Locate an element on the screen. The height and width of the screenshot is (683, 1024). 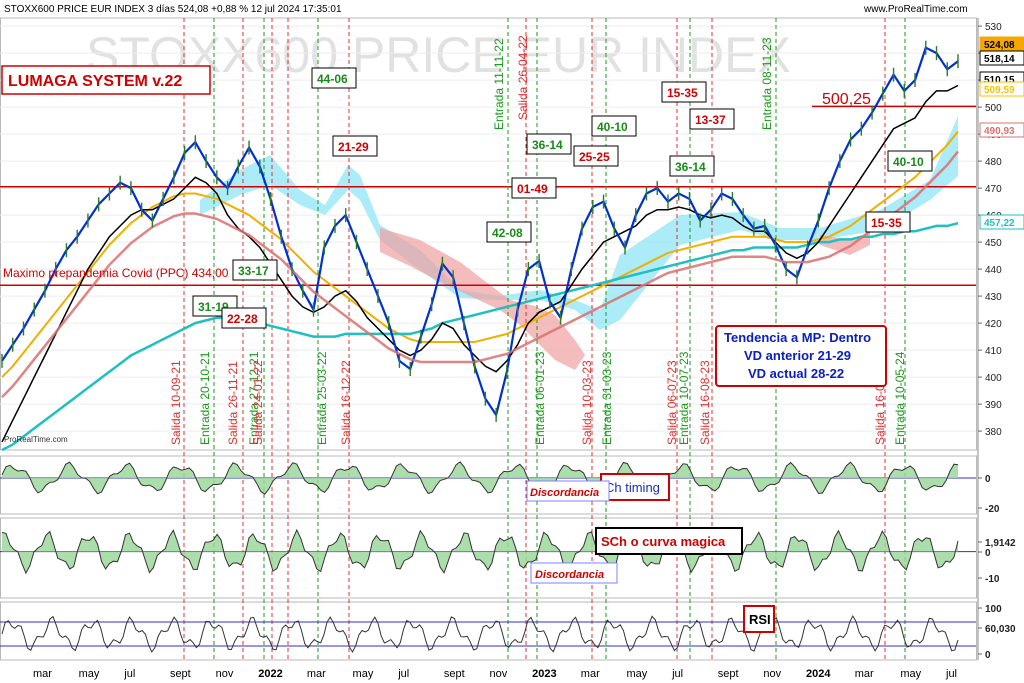
exit-vertical-label: Salida 10-03-23 is located at coordinates (587, 402).